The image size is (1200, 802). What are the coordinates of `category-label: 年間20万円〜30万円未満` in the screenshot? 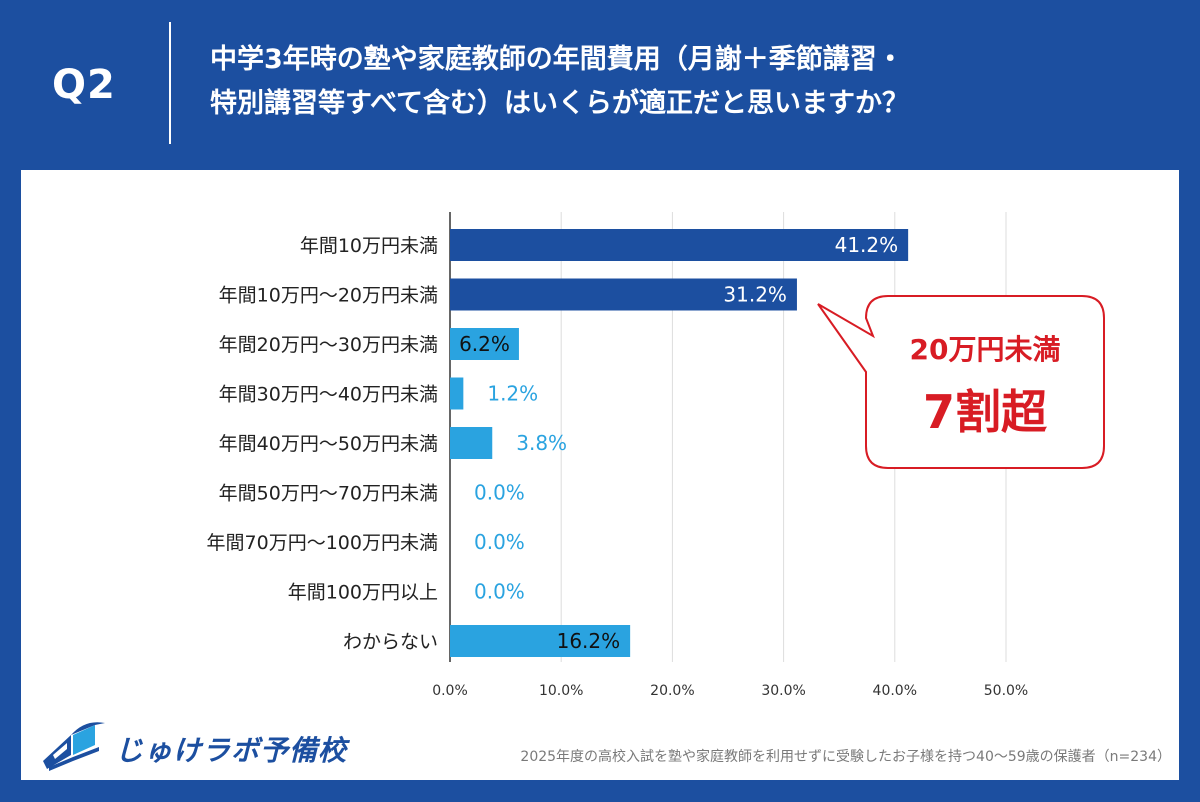 It's located at (328, 345).